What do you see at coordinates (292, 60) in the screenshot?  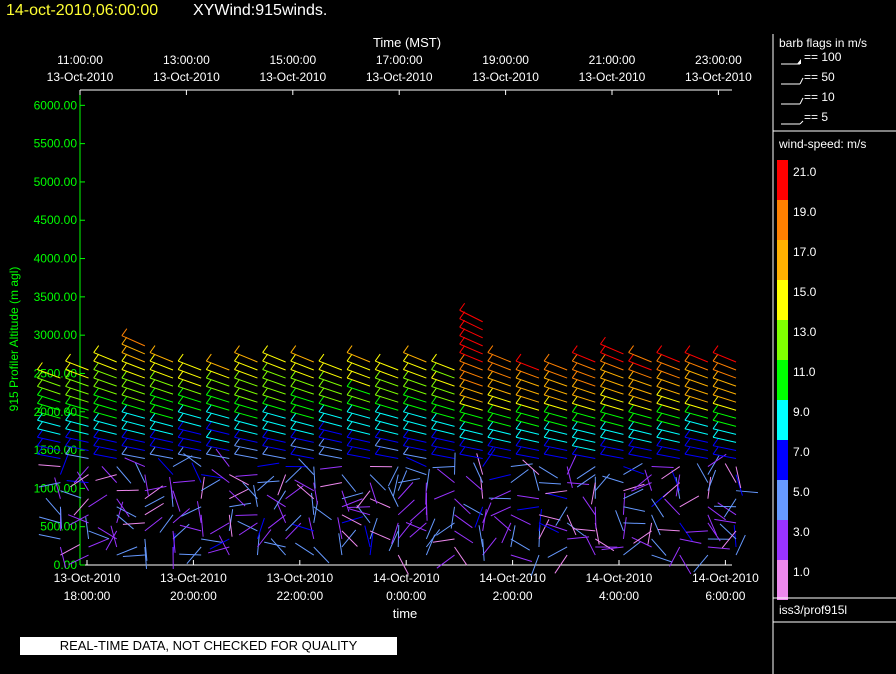 I see `top-tick-time: 15:00:00` at bounding box center [292, 60].